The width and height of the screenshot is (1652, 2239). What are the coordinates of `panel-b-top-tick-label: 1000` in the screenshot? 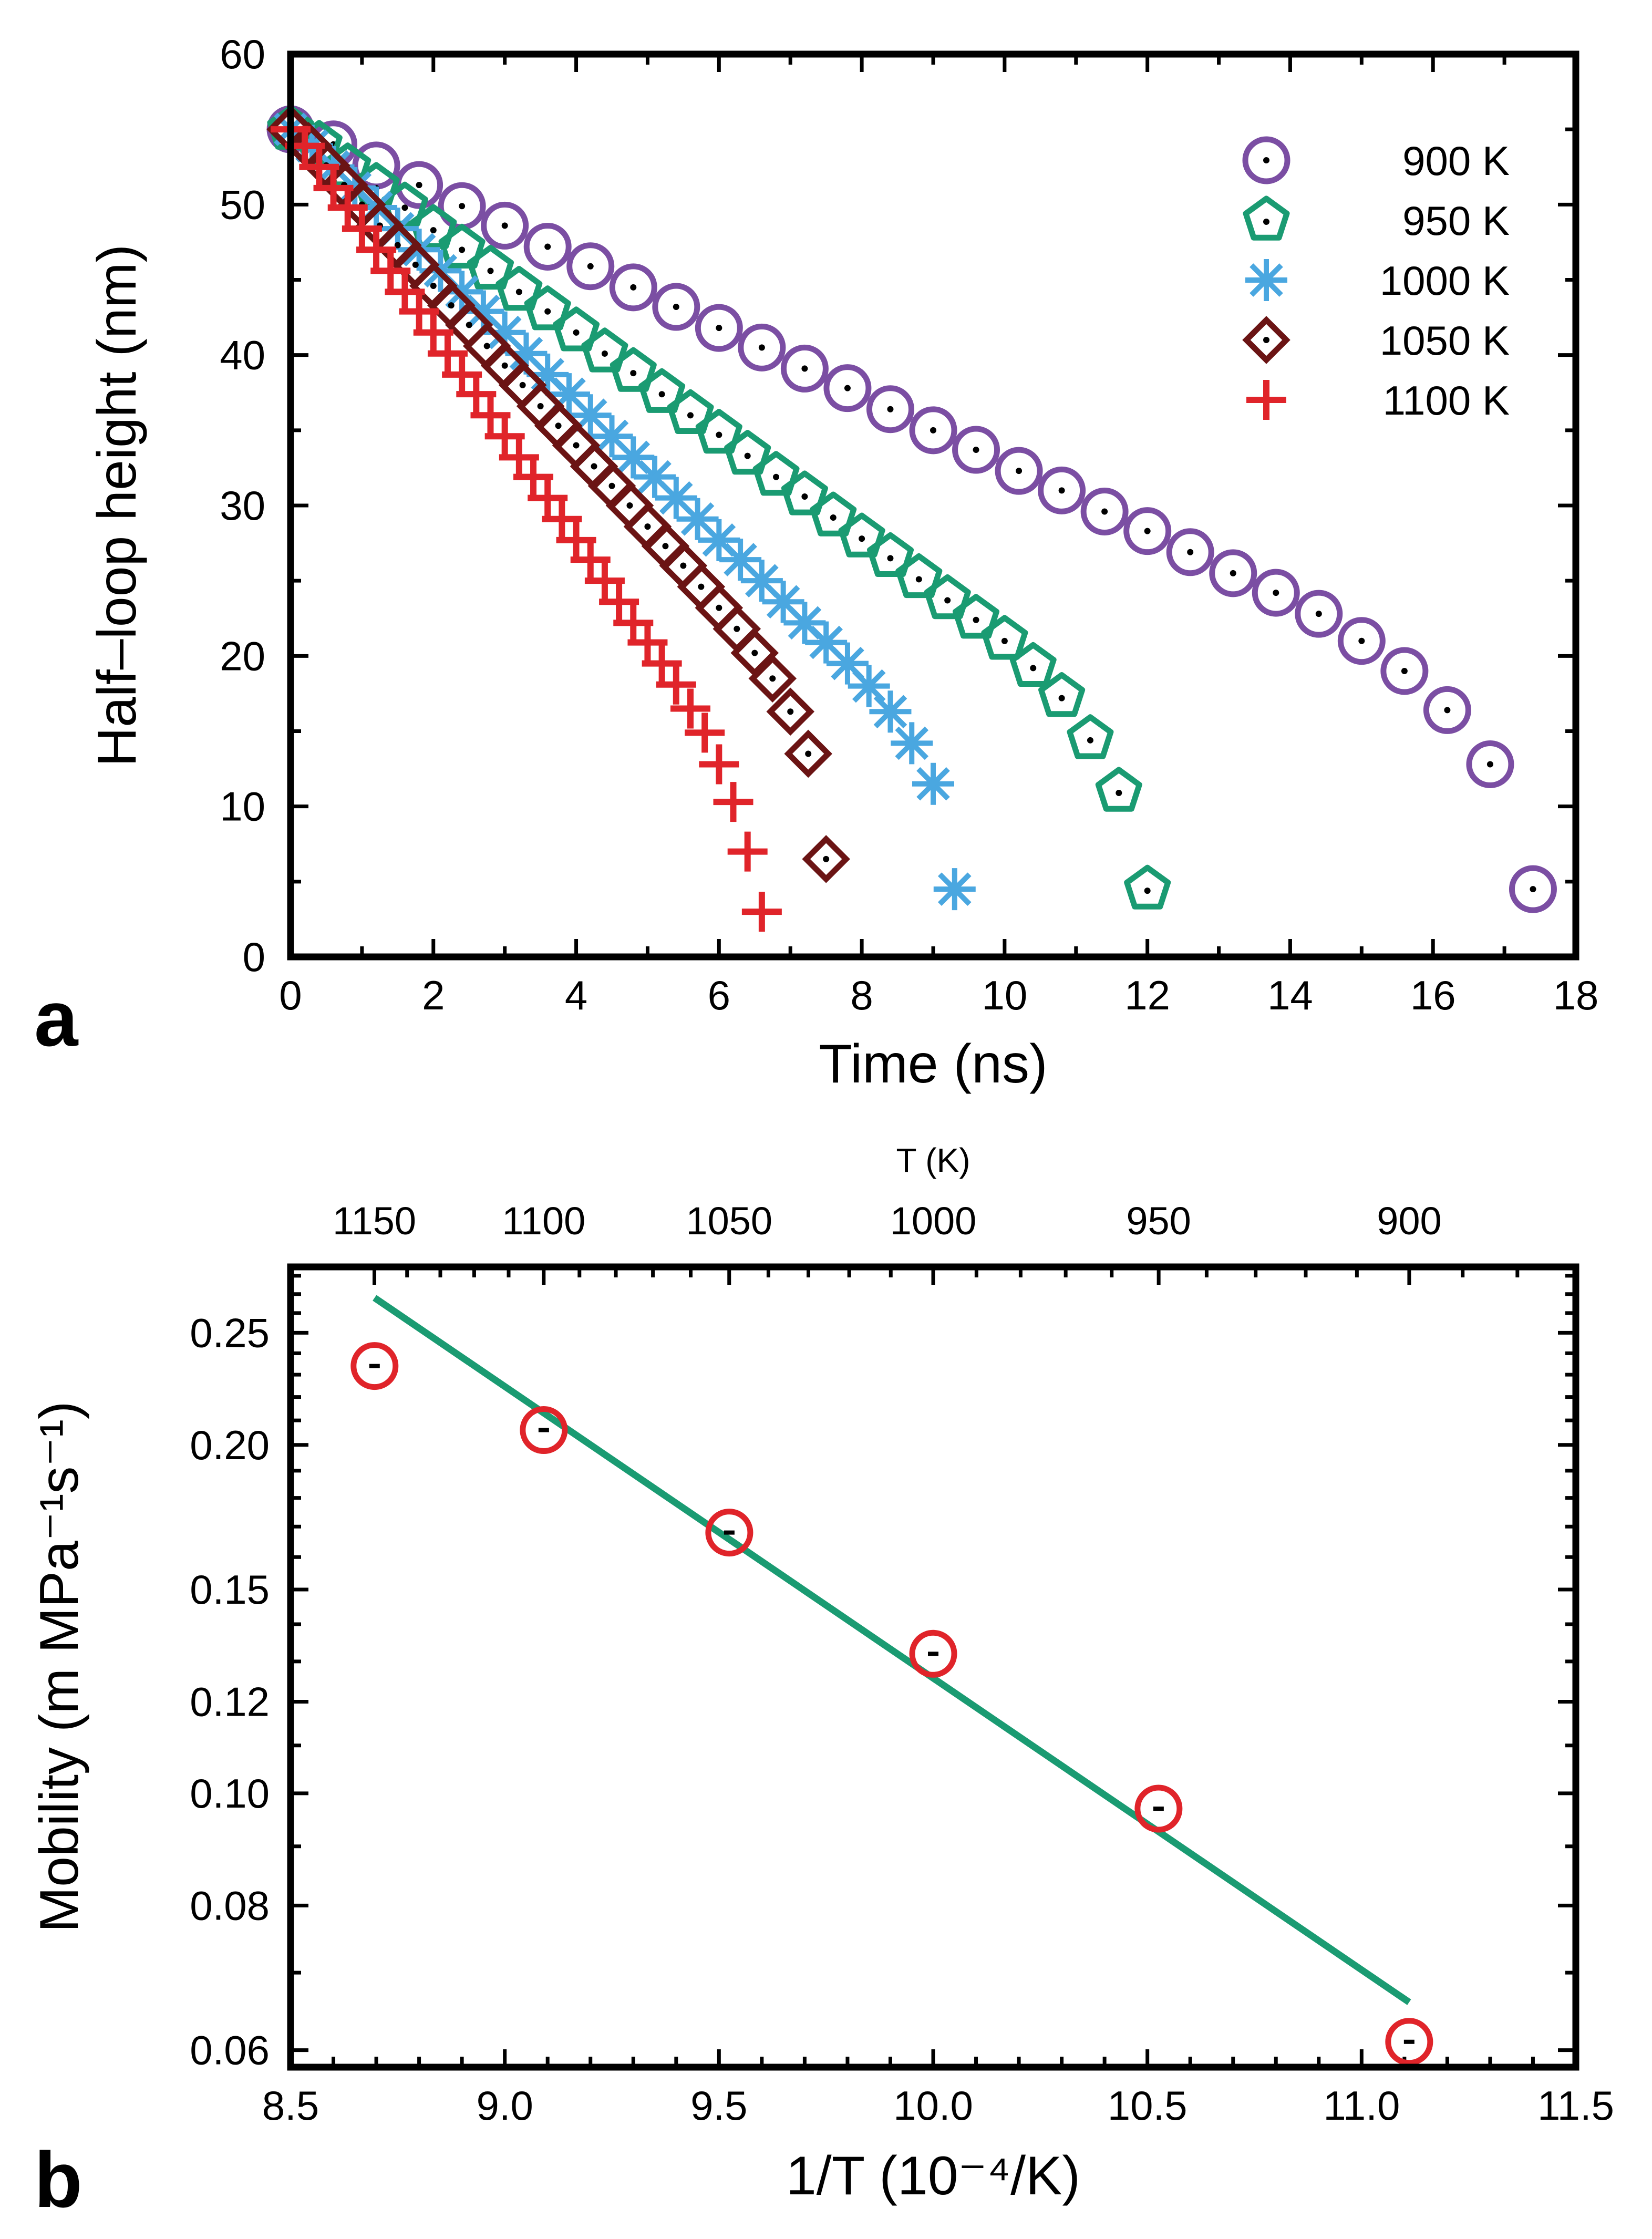 It's located at (933, 1221).